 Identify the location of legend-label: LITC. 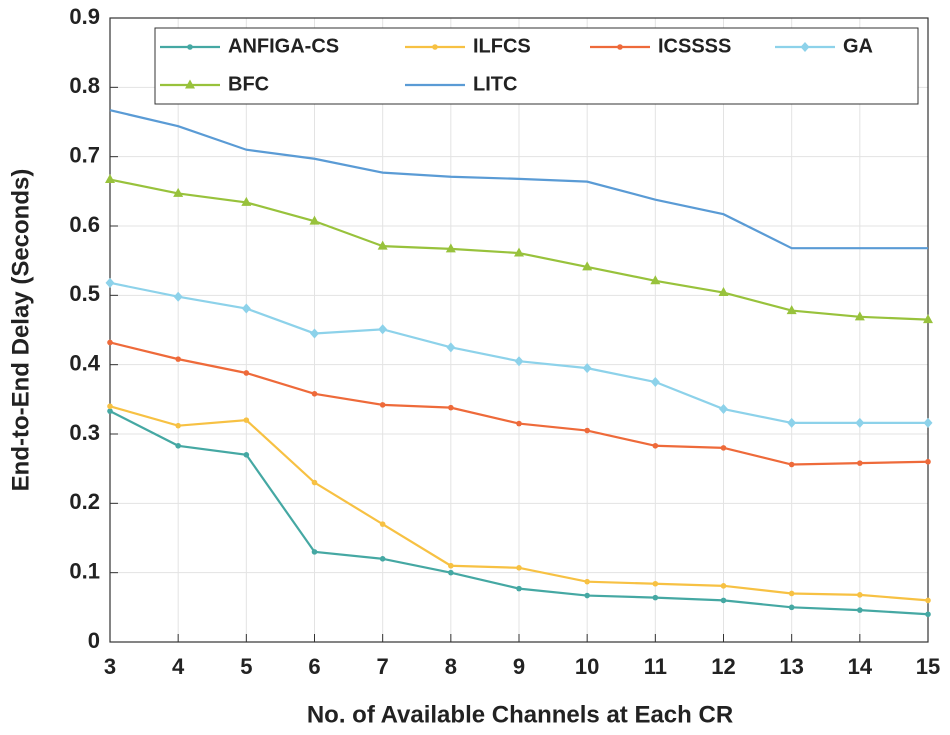
(495, 84).